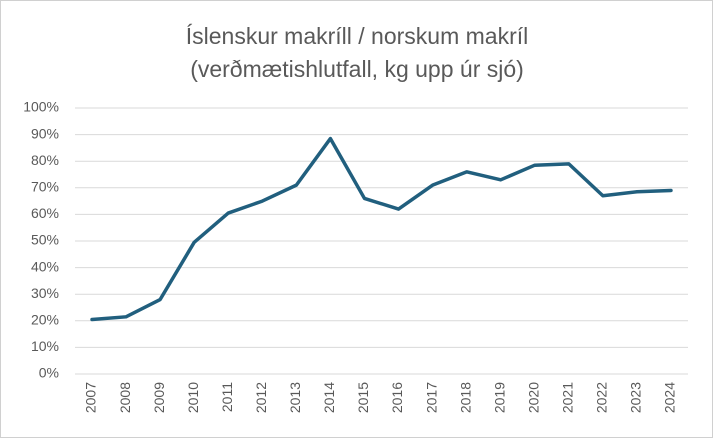 The height and width of the screenshot is (438, 713). I want to click on x-tick-label: 2015, so click(363, 397).